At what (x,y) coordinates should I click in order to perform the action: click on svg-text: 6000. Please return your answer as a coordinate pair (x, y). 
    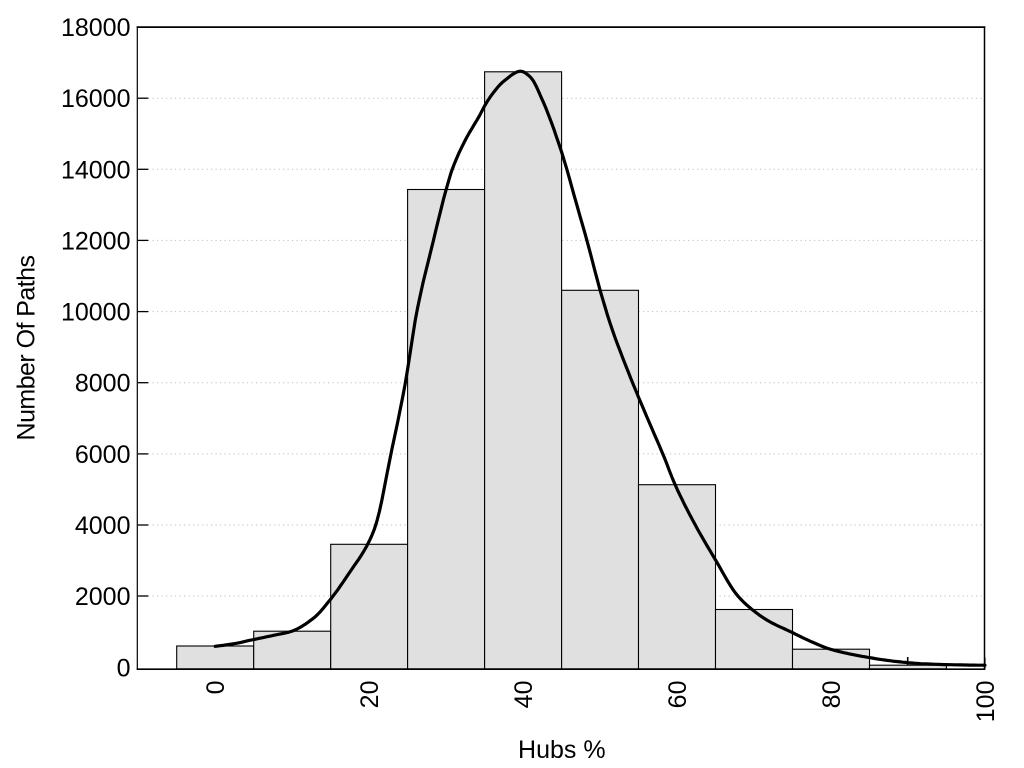
    Looking at the image, I should click on (103, 455).